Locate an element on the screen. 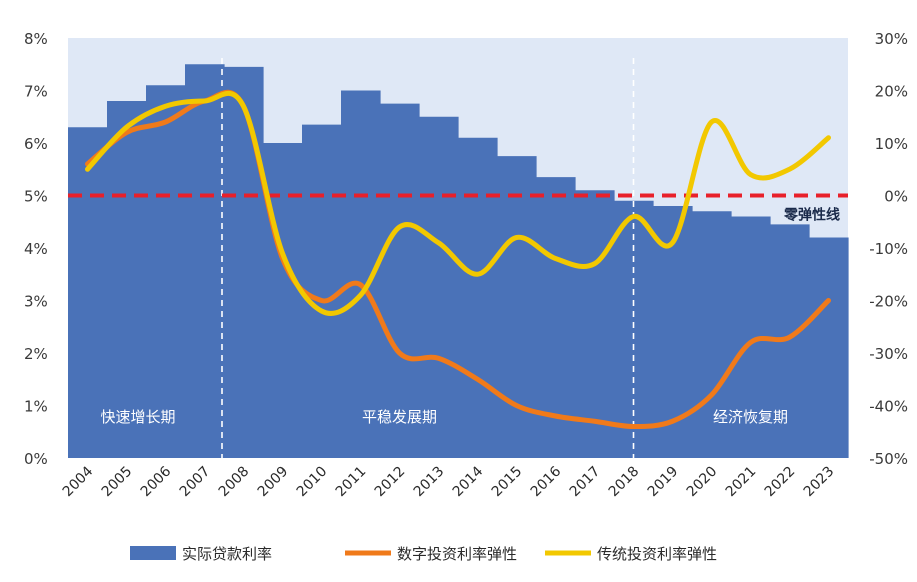 This screenshot has width=917, height=582. legend-label-1: 数字投资利率弹性 is located at coordinates (457, 554).